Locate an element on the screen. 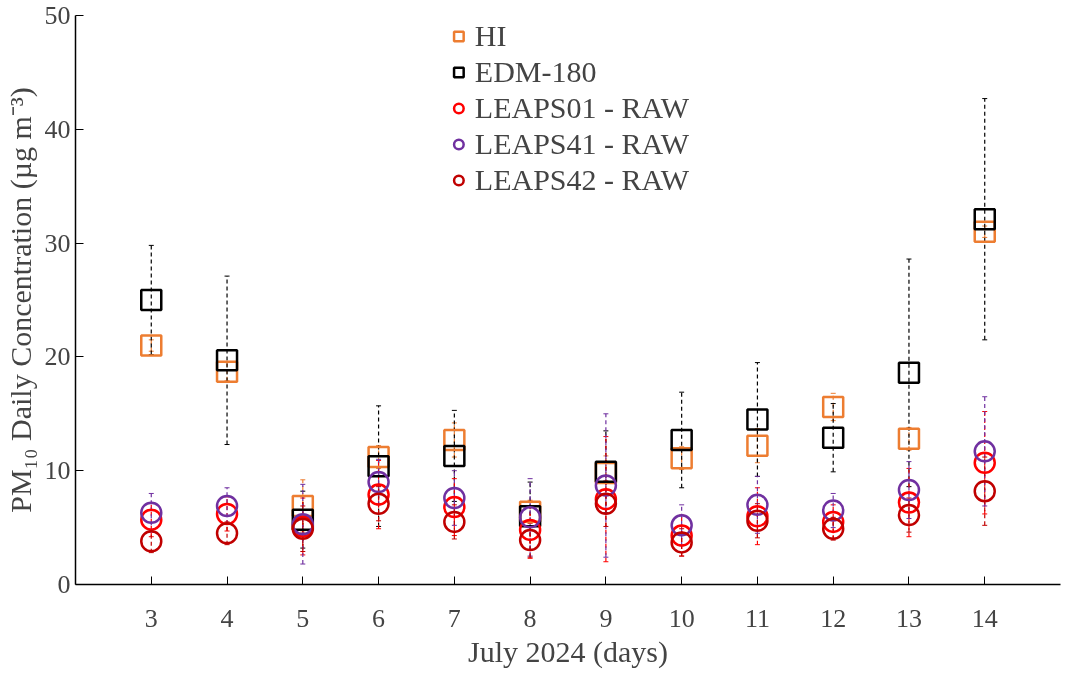  x-tick-label: 12 is located at coordinates (833, 618).